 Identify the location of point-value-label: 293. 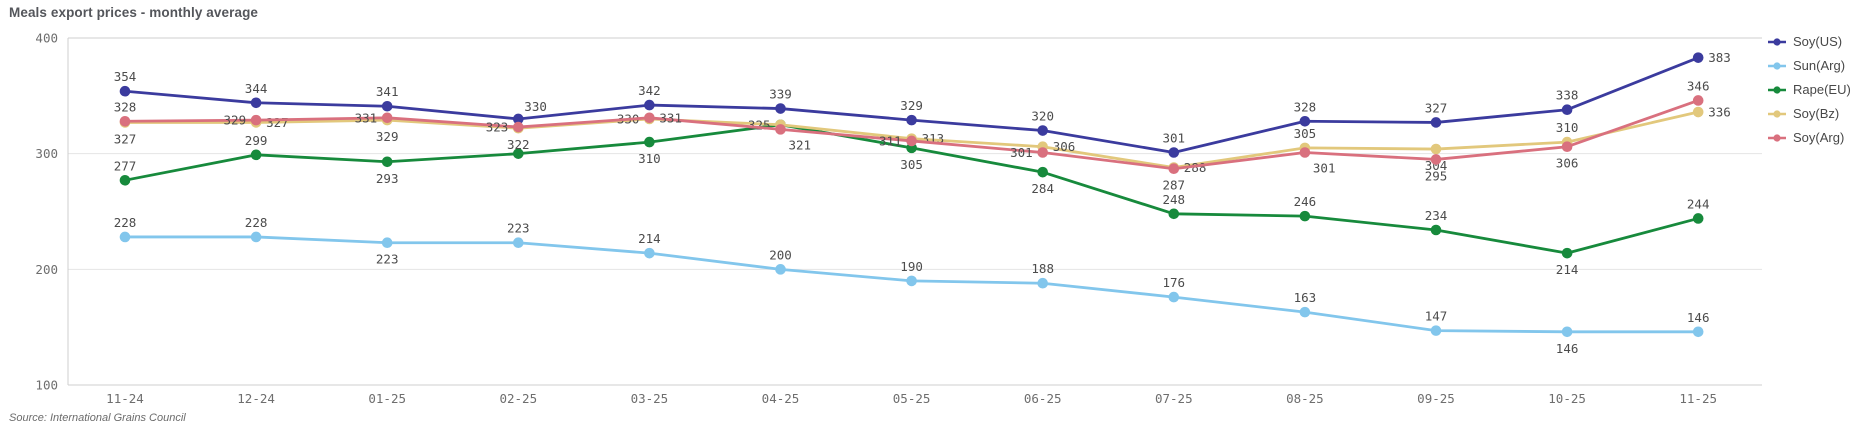
(387, 178).